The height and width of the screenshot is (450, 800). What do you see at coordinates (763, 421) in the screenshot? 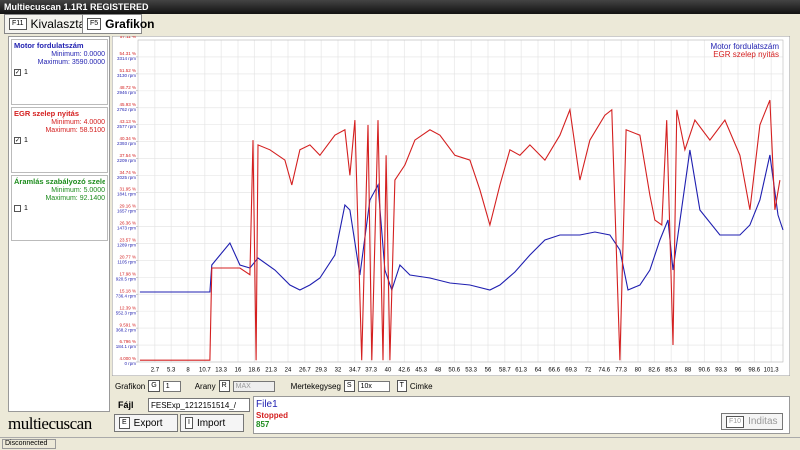
I see `button-label: Inditas` at bounding box center [763, 421].